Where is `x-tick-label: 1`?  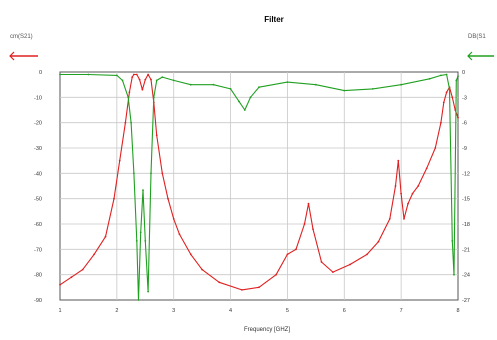 x-tick-label: 1 is located at coordinates (59, 311).